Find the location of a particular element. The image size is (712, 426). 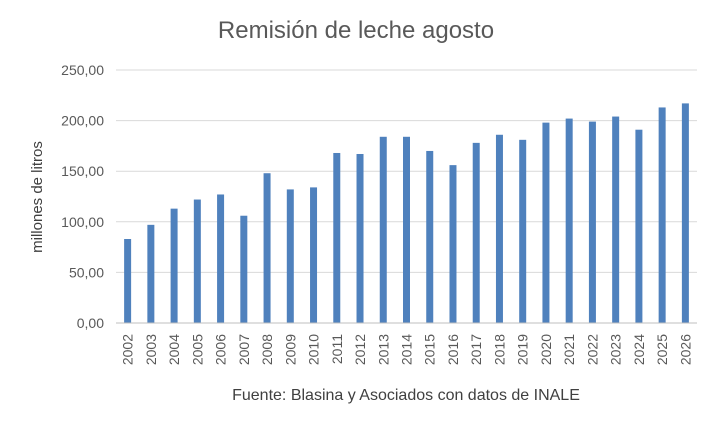

x-tick-label: 2007 is located at coordinates (244, 349).